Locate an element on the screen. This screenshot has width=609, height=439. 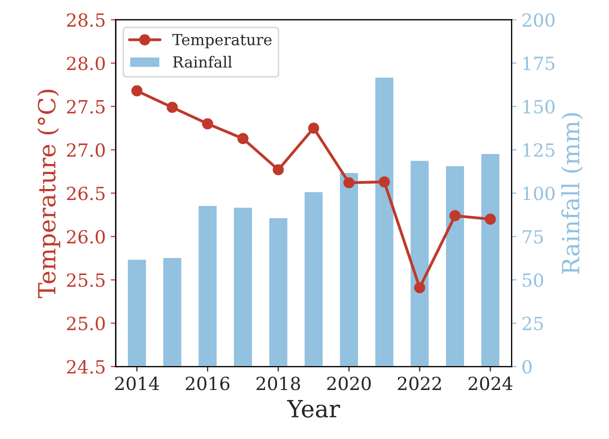
y2-tick-label: 125 is located at coordinates (538, 150).